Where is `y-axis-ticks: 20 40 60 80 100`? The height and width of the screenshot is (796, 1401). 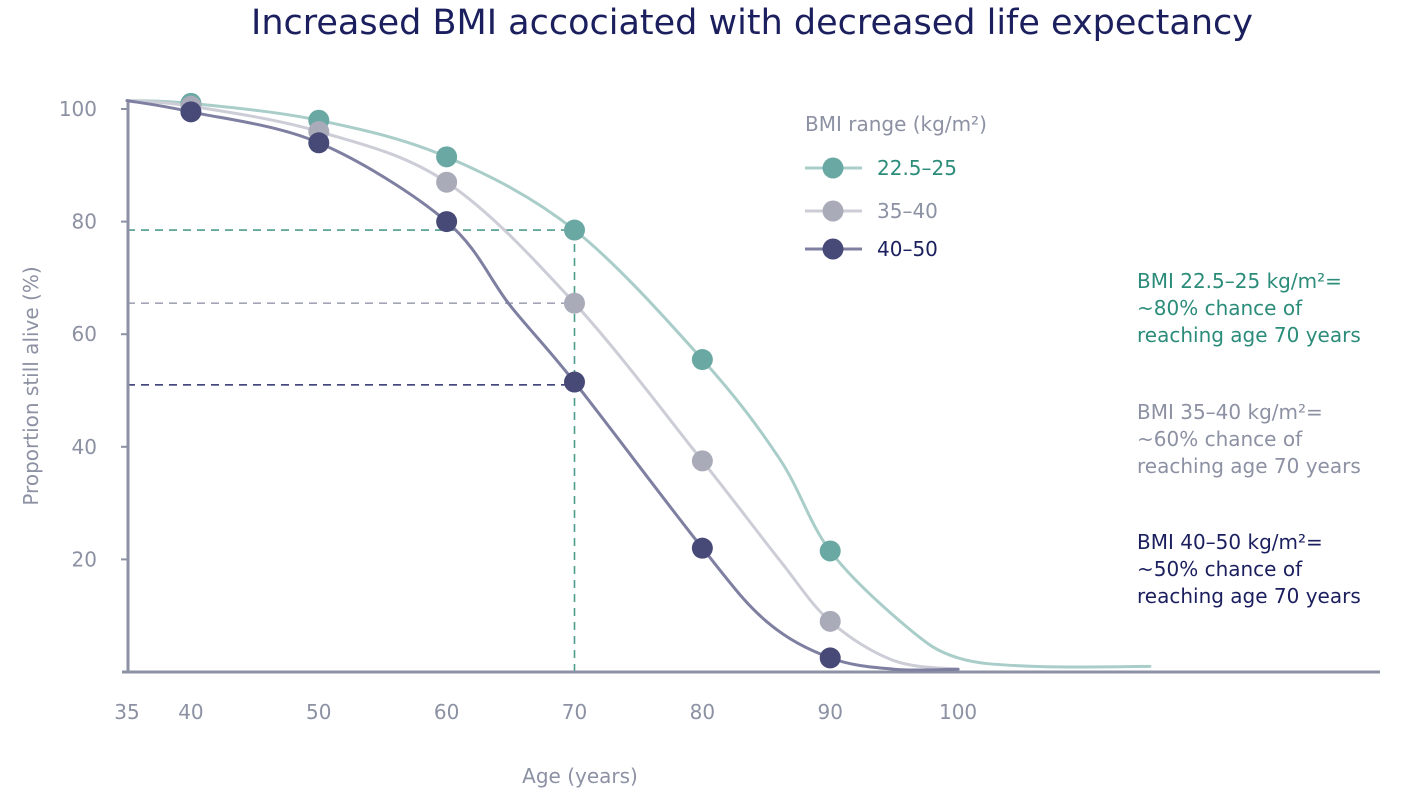
y-axis-ticks: 20 40 60 80 100 is located at coordinates (93, 334).